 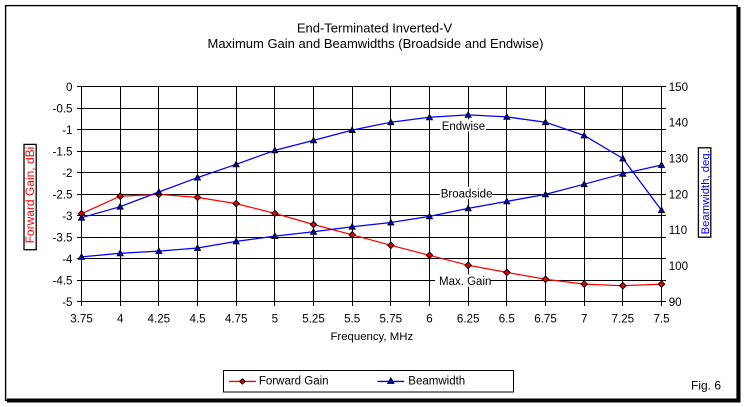 I want to click on svg-text: Beamwidth, so click(x=436, y=382).